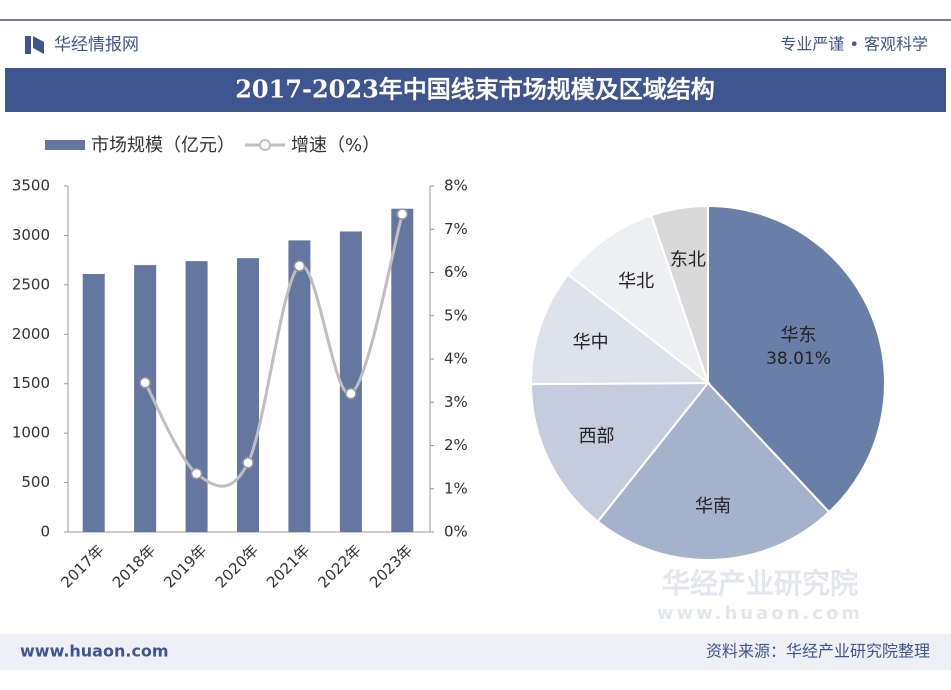 This screenshot has height=690, width=951. What do you see at coordinates (31, 433) in the screenshot?
I see `y-tick-label: 1000` at bounding box center [31, 433].